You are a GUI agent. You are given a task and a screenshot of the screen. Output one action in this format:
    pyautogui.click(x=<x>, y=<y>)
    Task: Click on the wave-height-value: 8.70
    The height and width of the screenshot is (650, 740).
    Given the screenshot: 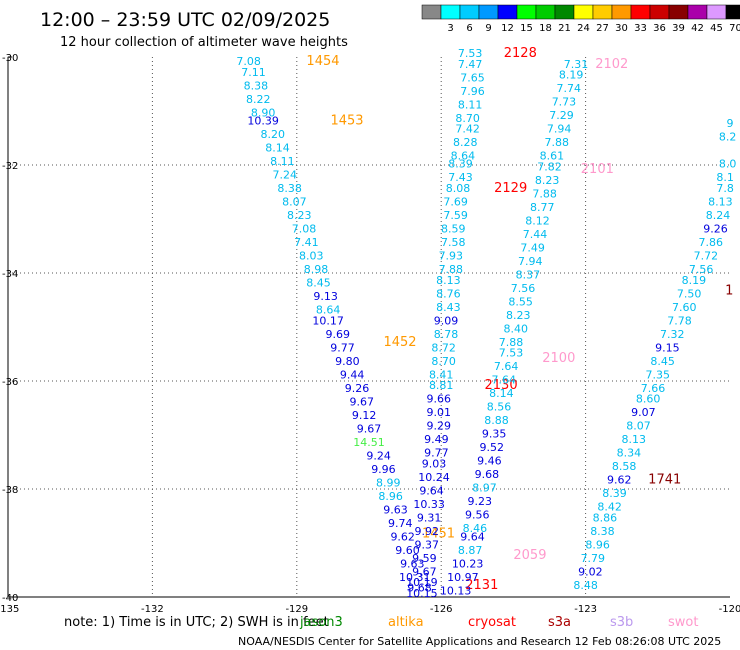 What is the action you would take?
    pyautogui.click(x=467, y=118)
    